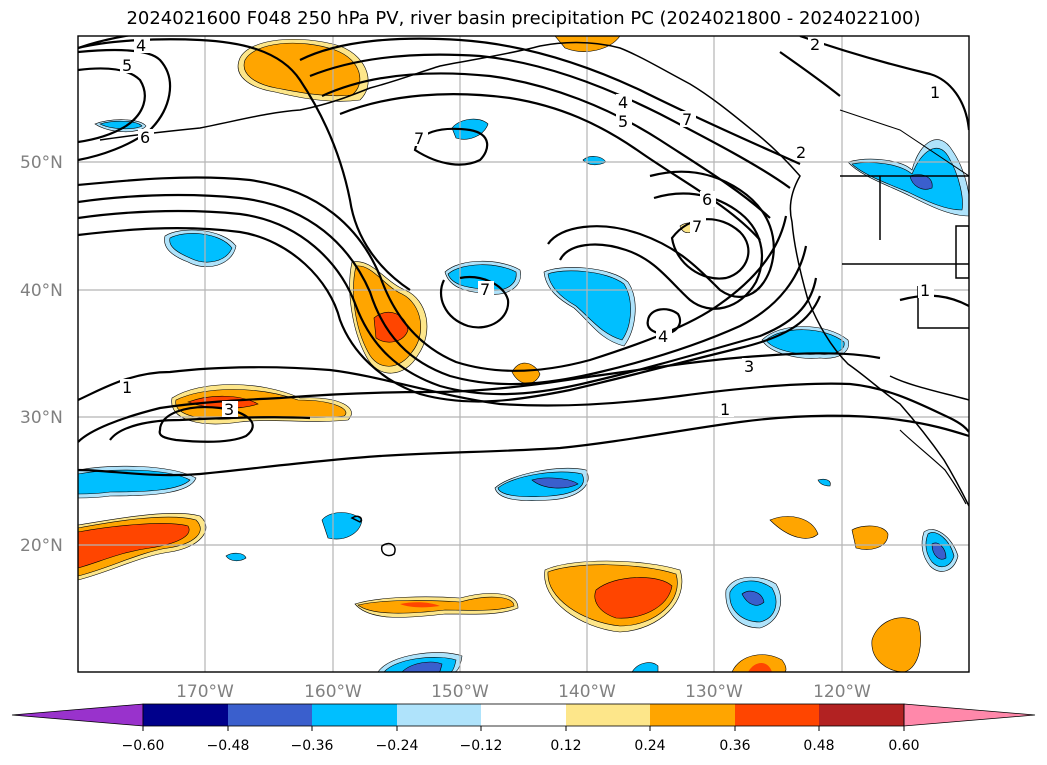 Image resolution: width=1047 pixels, height=765 pixels. Describe the element at coordinates (41, 163) in the screenshot. I see `lat-label: 50°N` at that location.